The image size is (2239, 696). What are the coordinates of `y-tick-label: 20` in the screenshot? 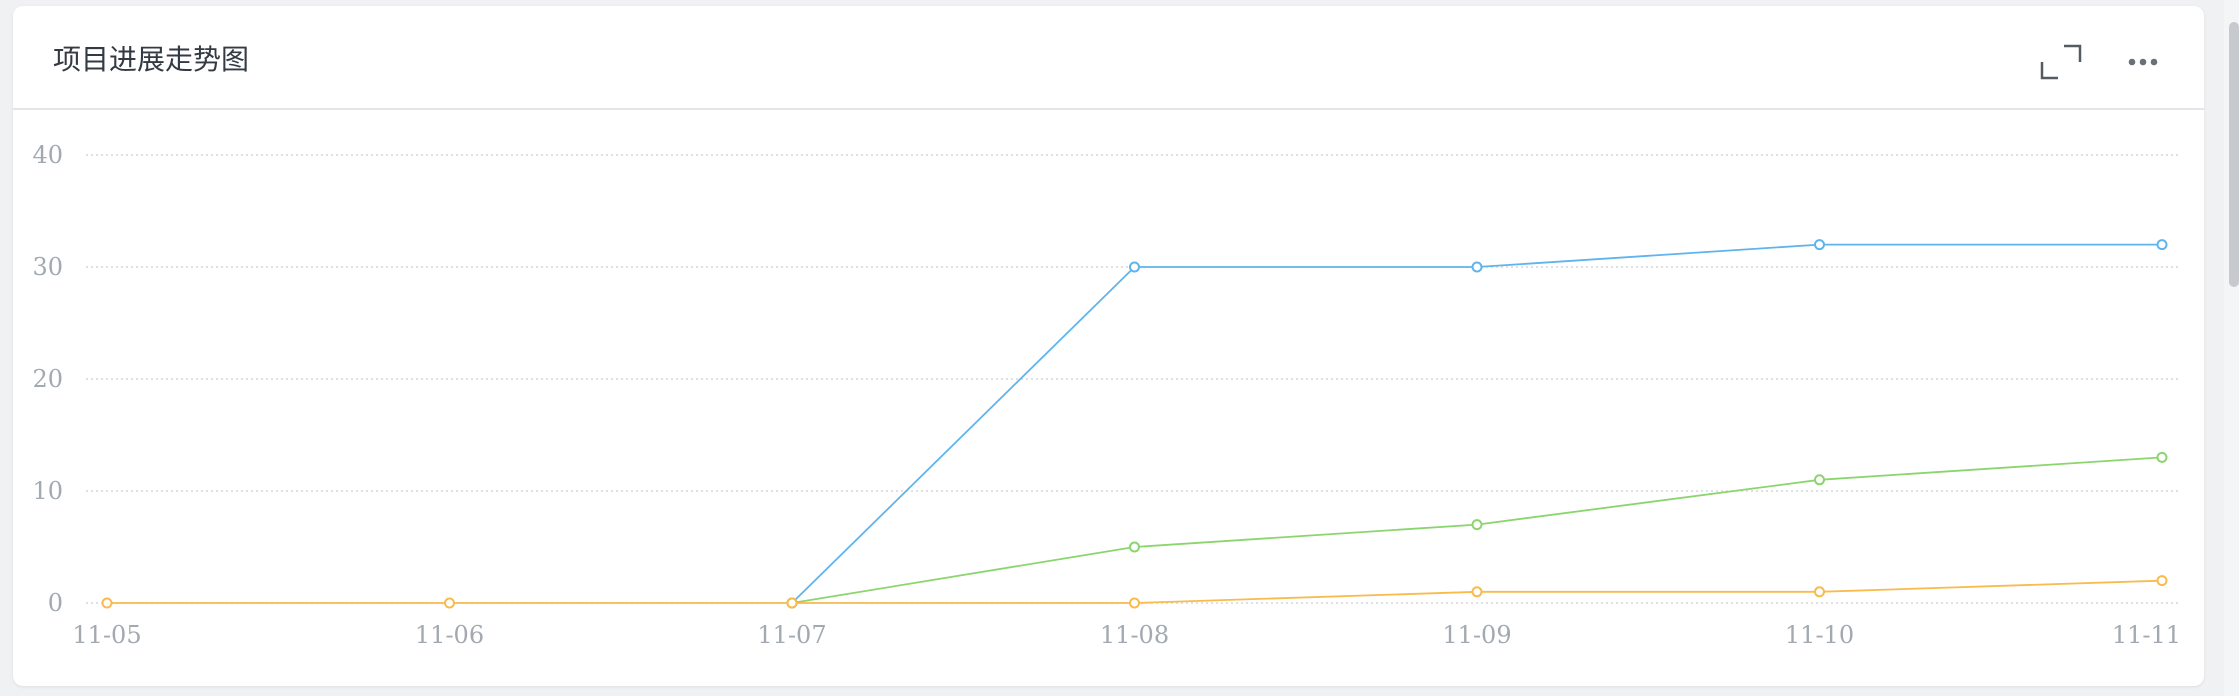 It's located at (47, 379).